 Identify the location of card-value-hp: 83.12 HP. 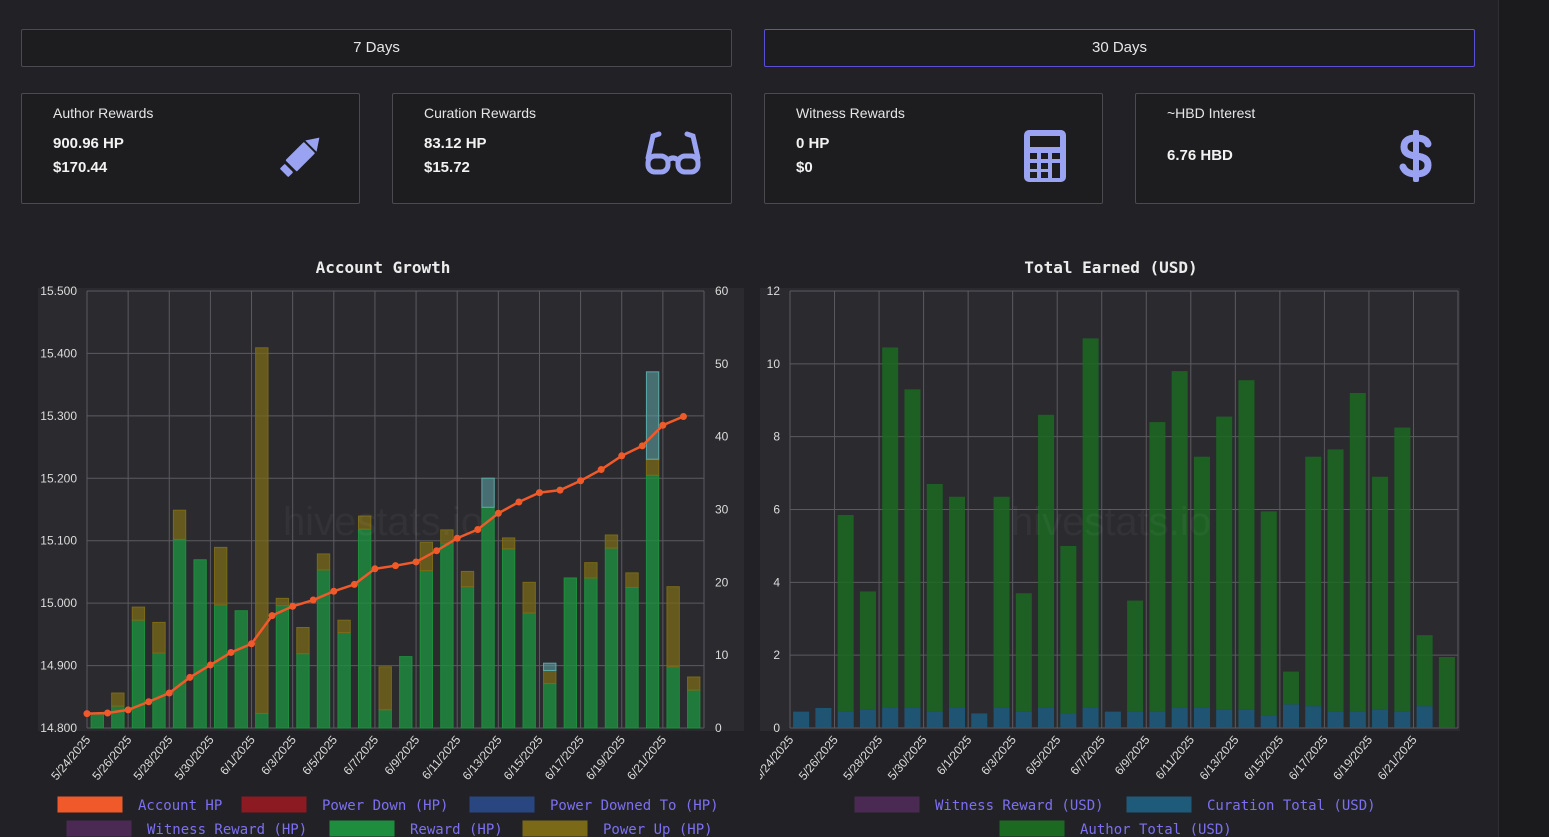
(455, 143).